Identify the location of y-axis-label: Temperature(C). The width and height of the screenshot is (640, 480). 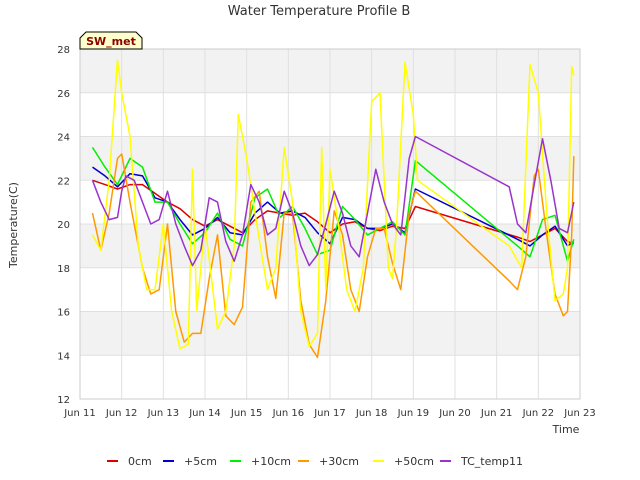
(13, 225).